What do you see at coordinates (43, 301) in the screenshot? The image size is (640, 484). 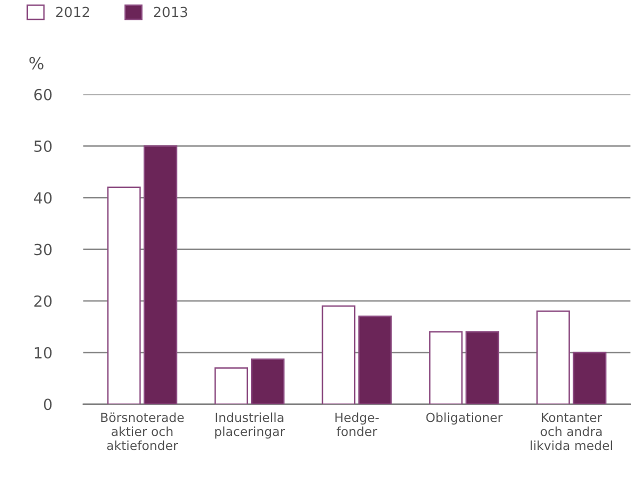 I see `y-tick-label: 20` at bounding box center [43, 301].